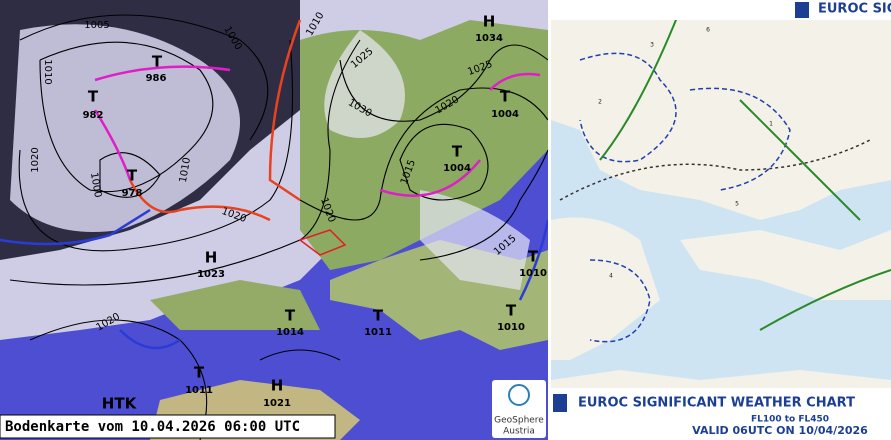  I want to click on area-number: 1, so click(771, 124).